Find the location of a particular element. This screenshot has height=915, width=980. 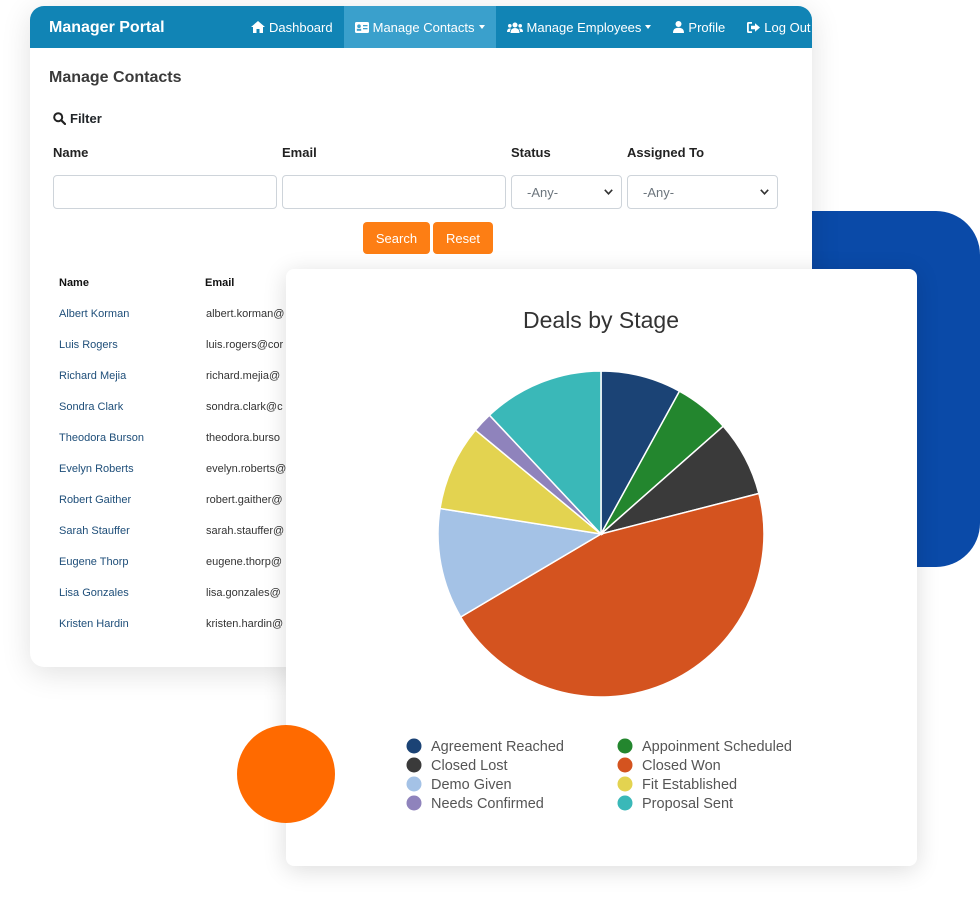

contact-card-icon is located at coordinates (361, 27).